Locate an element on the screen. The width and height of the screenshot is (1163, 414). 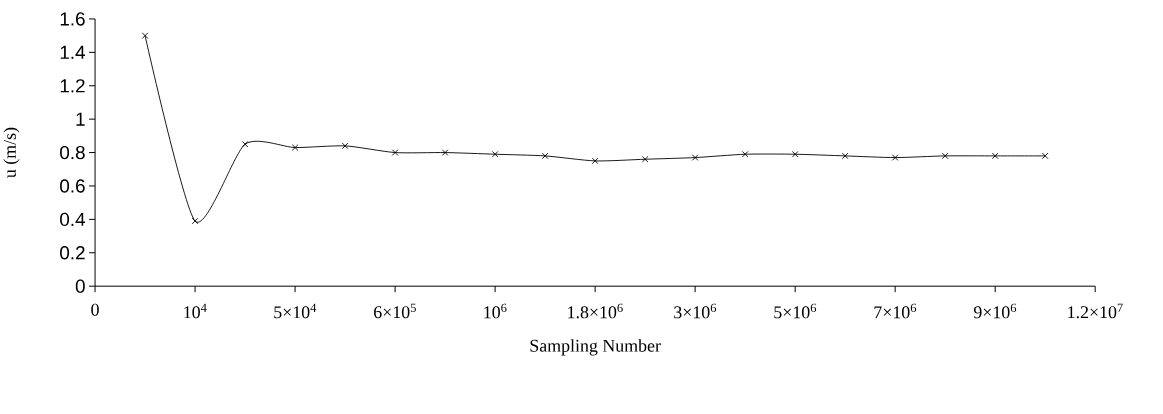
x-tick-label: 9×10$^{6}$ is located at coordinates (995, 311).